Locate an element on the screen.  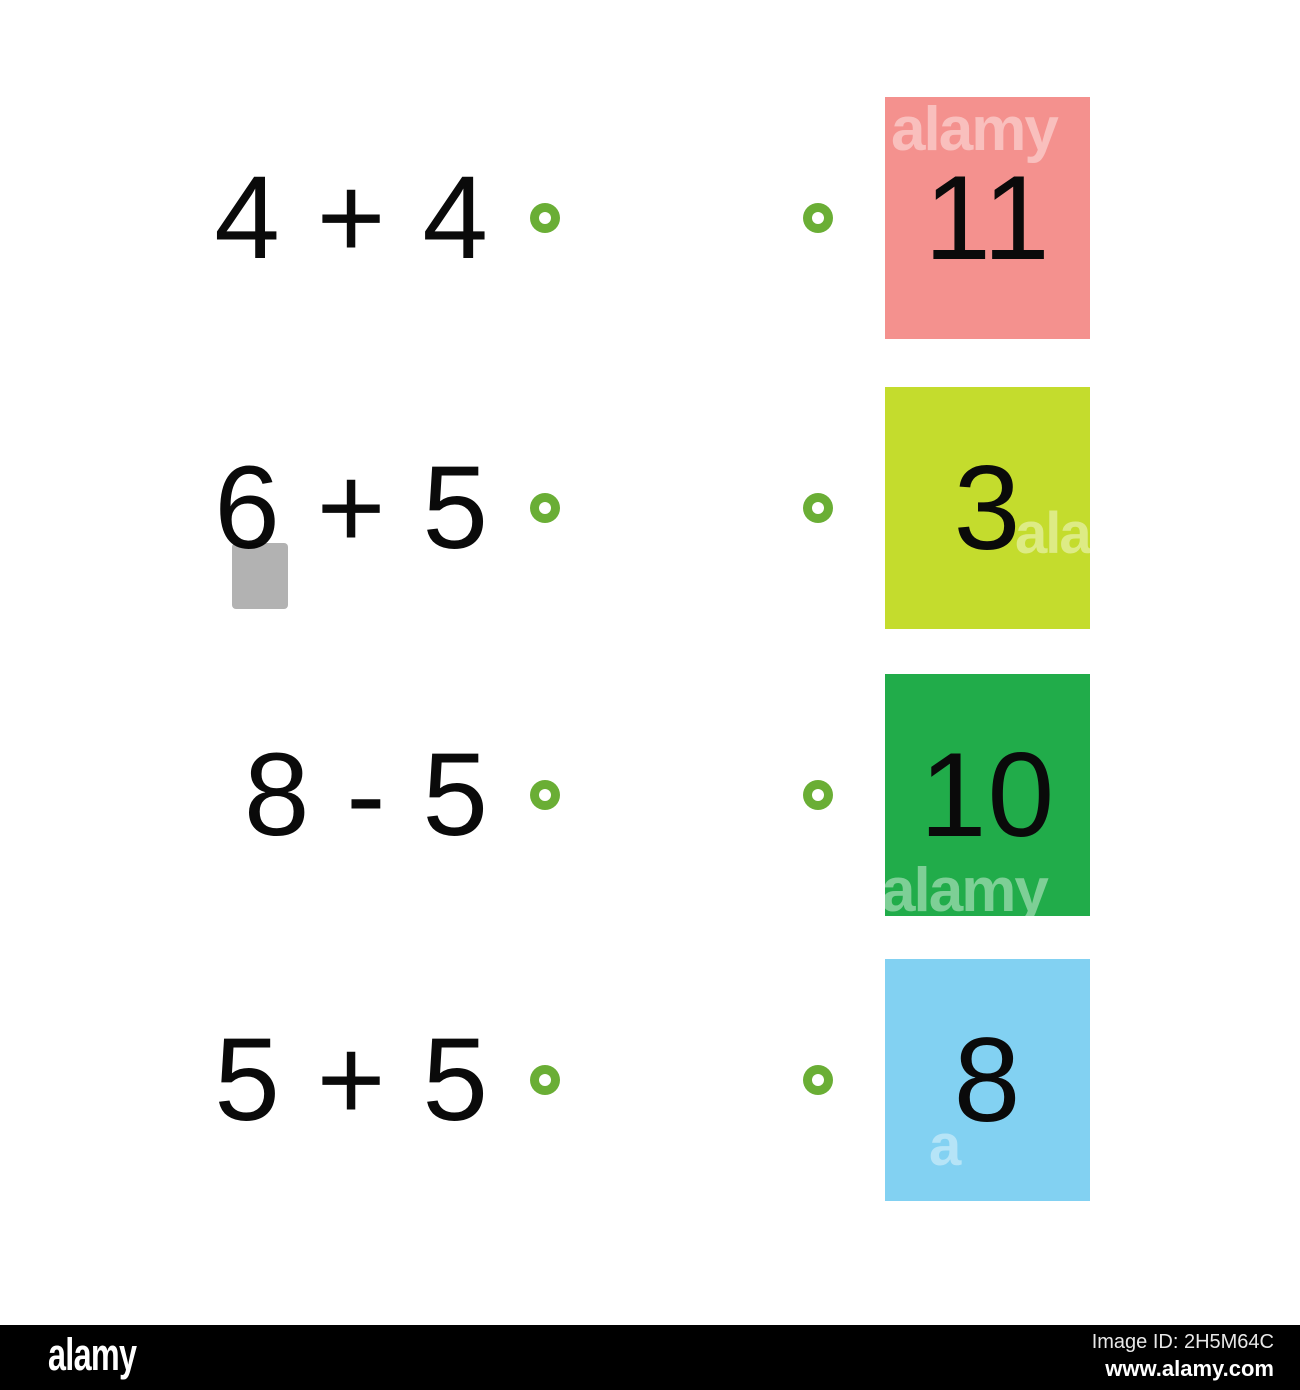
answer-number: 8 is located at coordinates (987, 1080).